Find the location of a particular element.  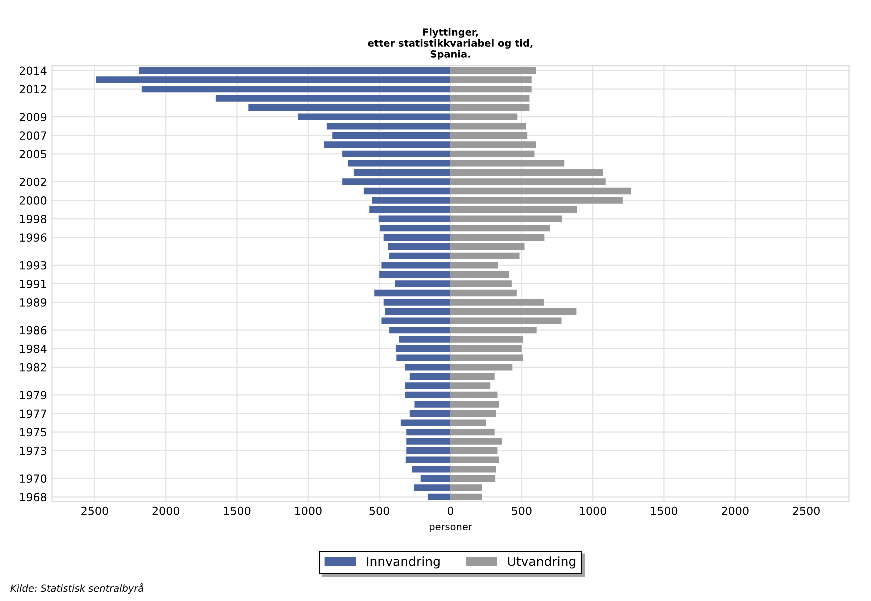

y-tick-label: 2002 is located at coordinates (33, 182).